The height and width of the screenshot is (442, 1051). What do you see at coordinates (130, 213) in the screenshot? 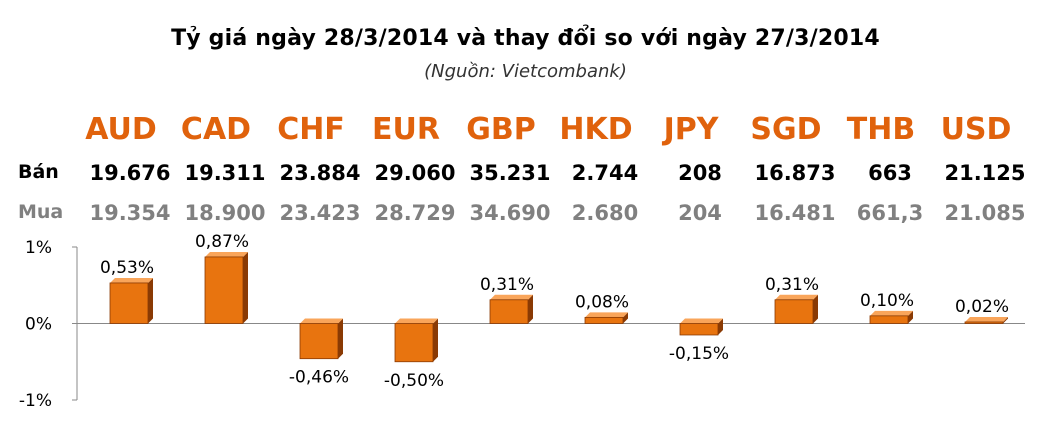
I see `buy-value: 19.354` at bounding box center [130, 213].